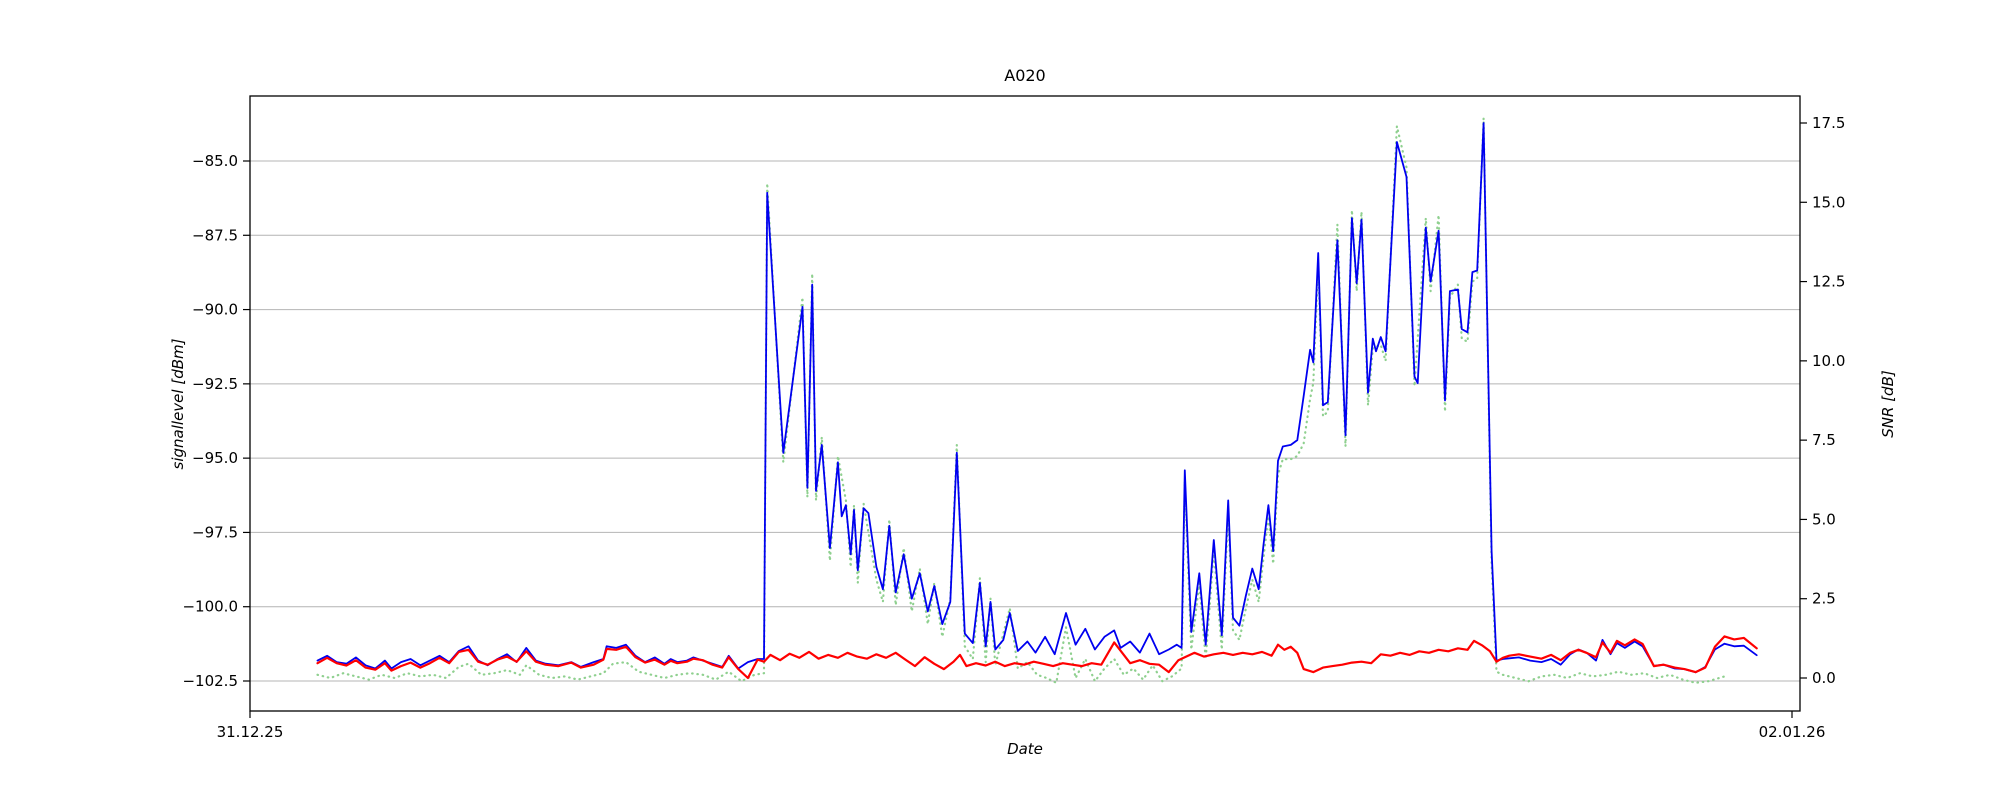  Describe the element at coordinates (1824, 599) in the screenshot. I see `y-right-tick-label: 2.5` at that location.